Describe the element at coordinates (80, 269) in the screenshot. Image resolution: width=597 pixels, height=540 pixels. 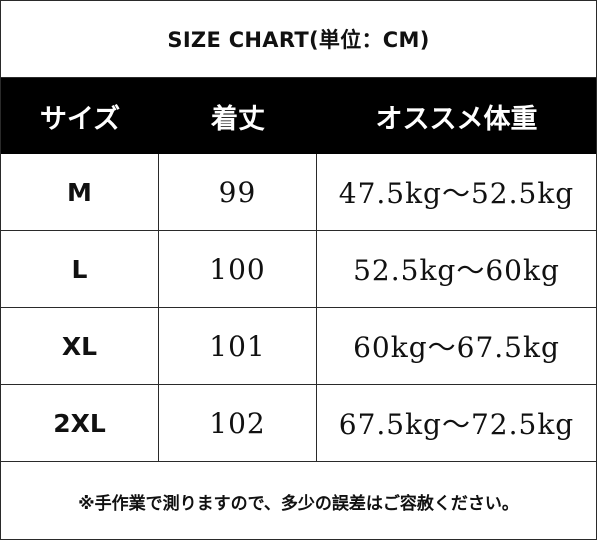
I see `size-cell: L` at that location.